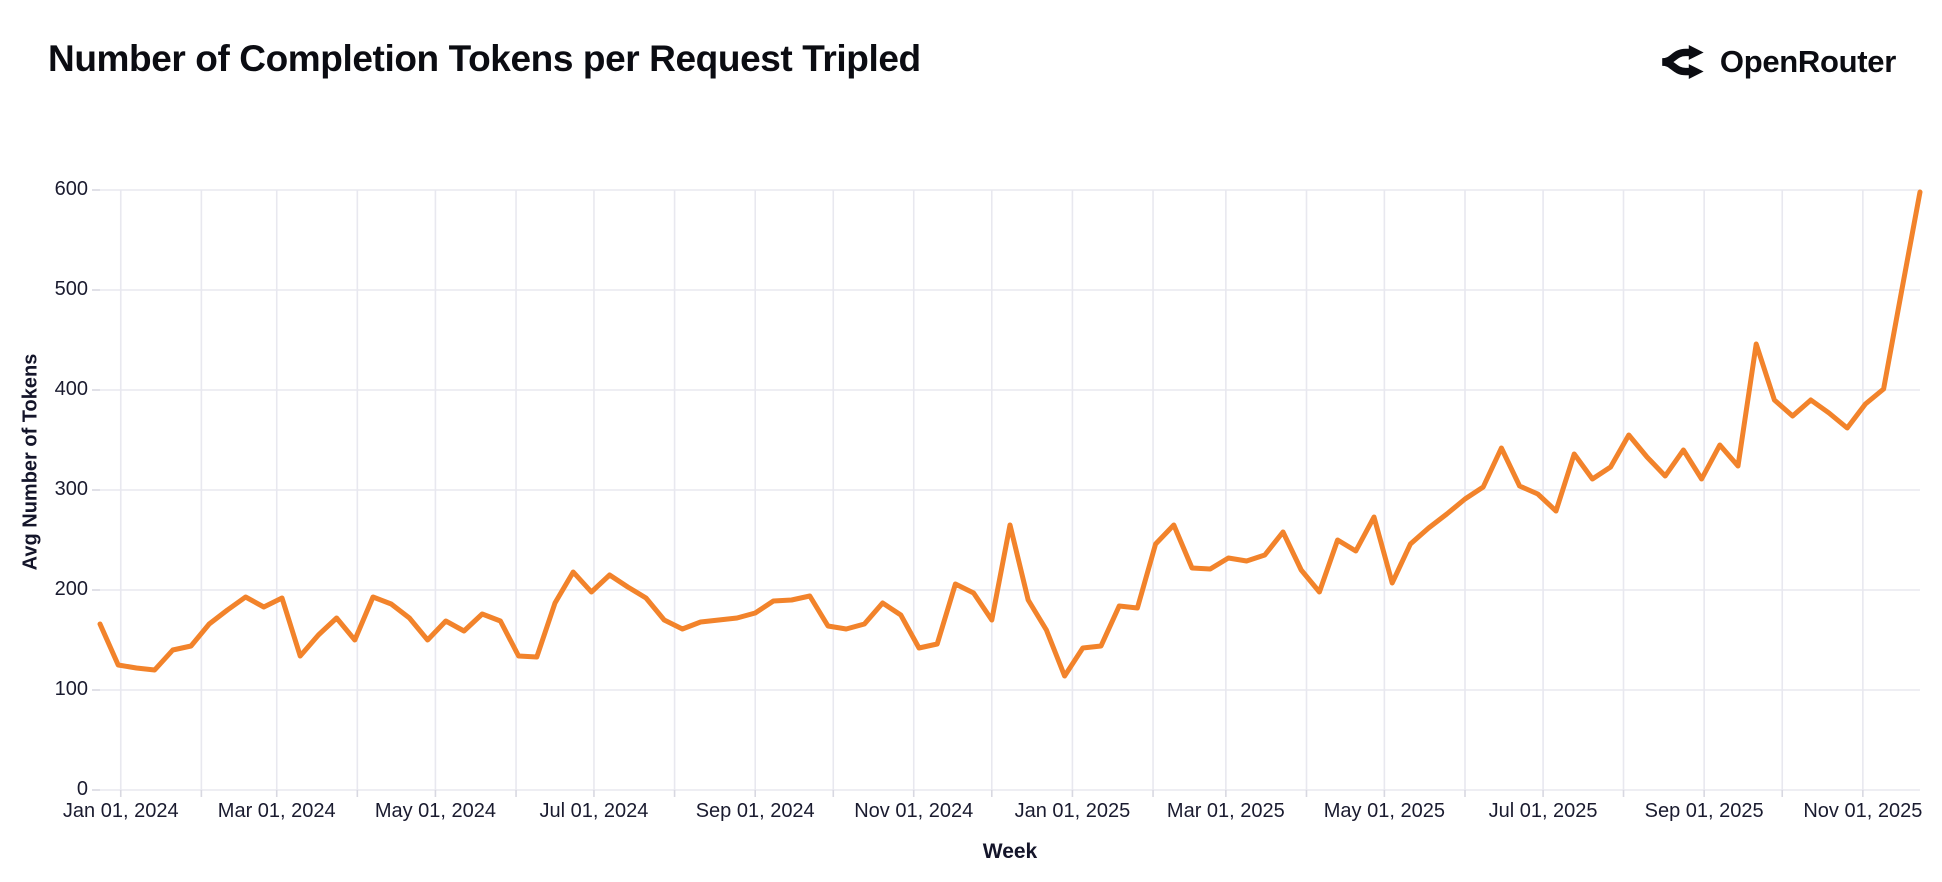 The width and height of the screenshot is (1942, 882). What do you see at coordinates (71, 689) in the screenshot?
I see `y-tick-label: 100` at bounding box center [71, 689].